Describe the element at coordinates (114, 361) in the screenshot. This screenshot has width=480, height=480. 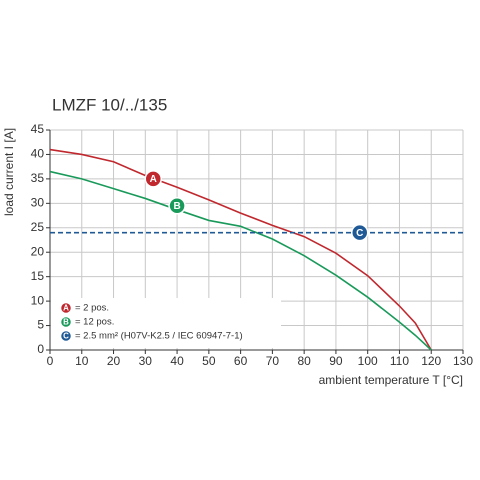
I see `x-tick-label: 20` at that location.